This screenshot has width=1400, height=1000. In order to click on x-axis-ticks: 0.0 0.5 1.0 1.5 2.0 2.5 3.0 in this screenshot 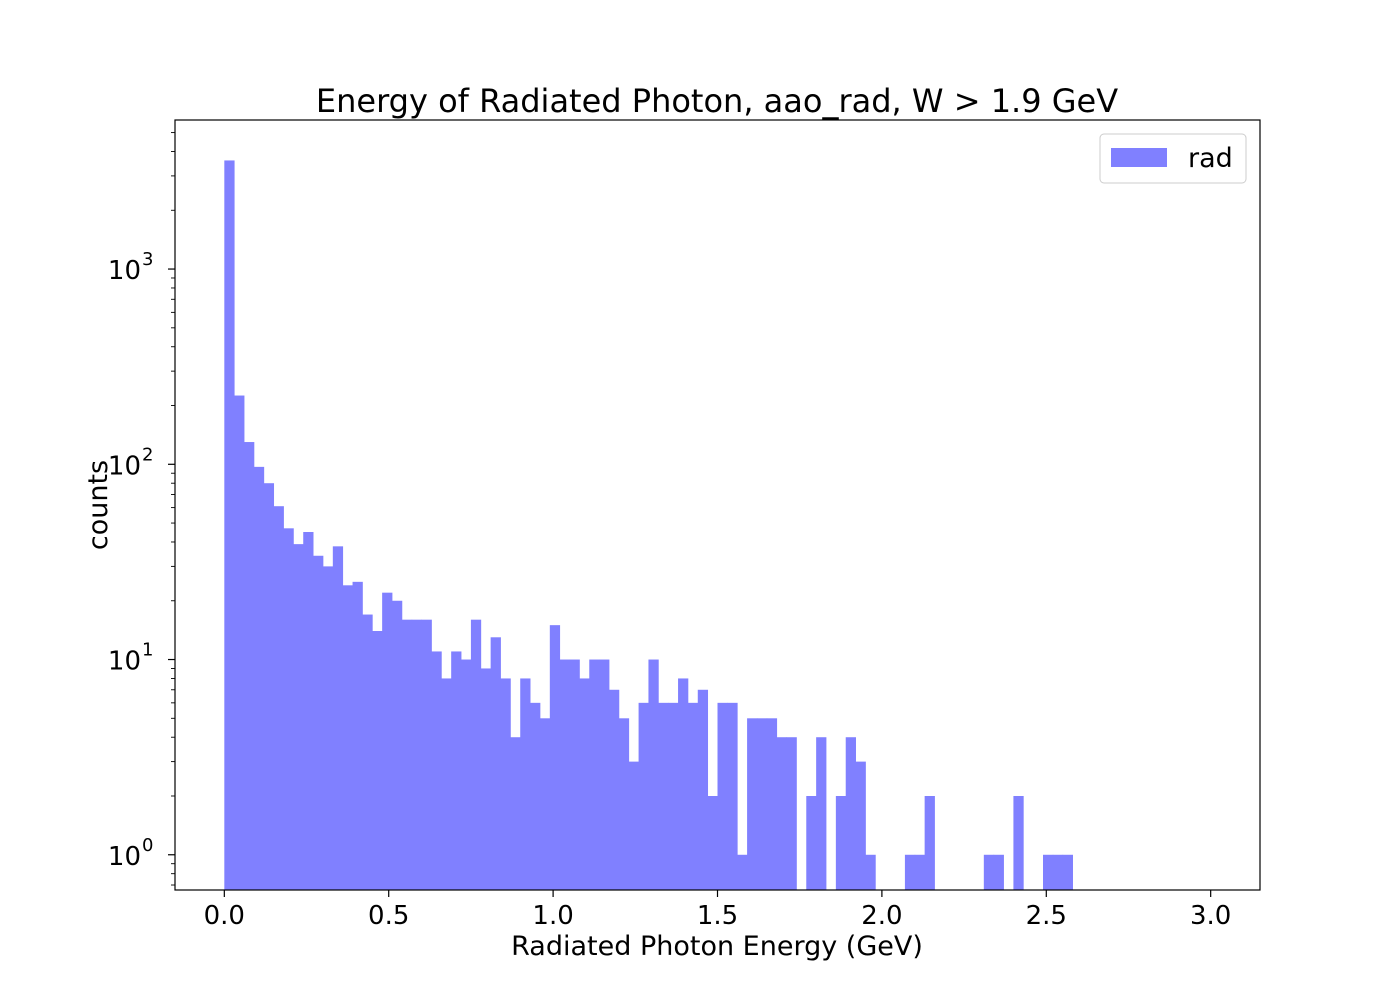, I will do `click(717, 910)`.